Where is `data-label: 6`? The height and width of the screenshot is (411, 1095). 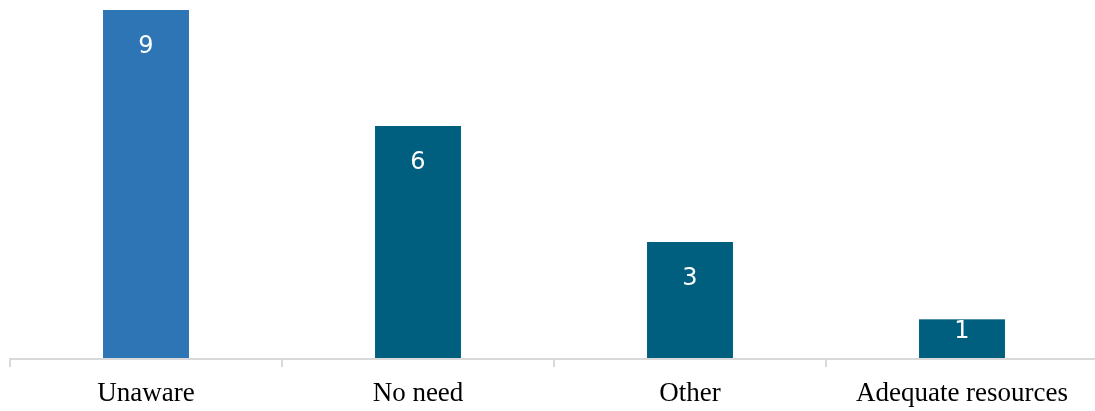 data-label: 6 is located at coordinates (418, 161).